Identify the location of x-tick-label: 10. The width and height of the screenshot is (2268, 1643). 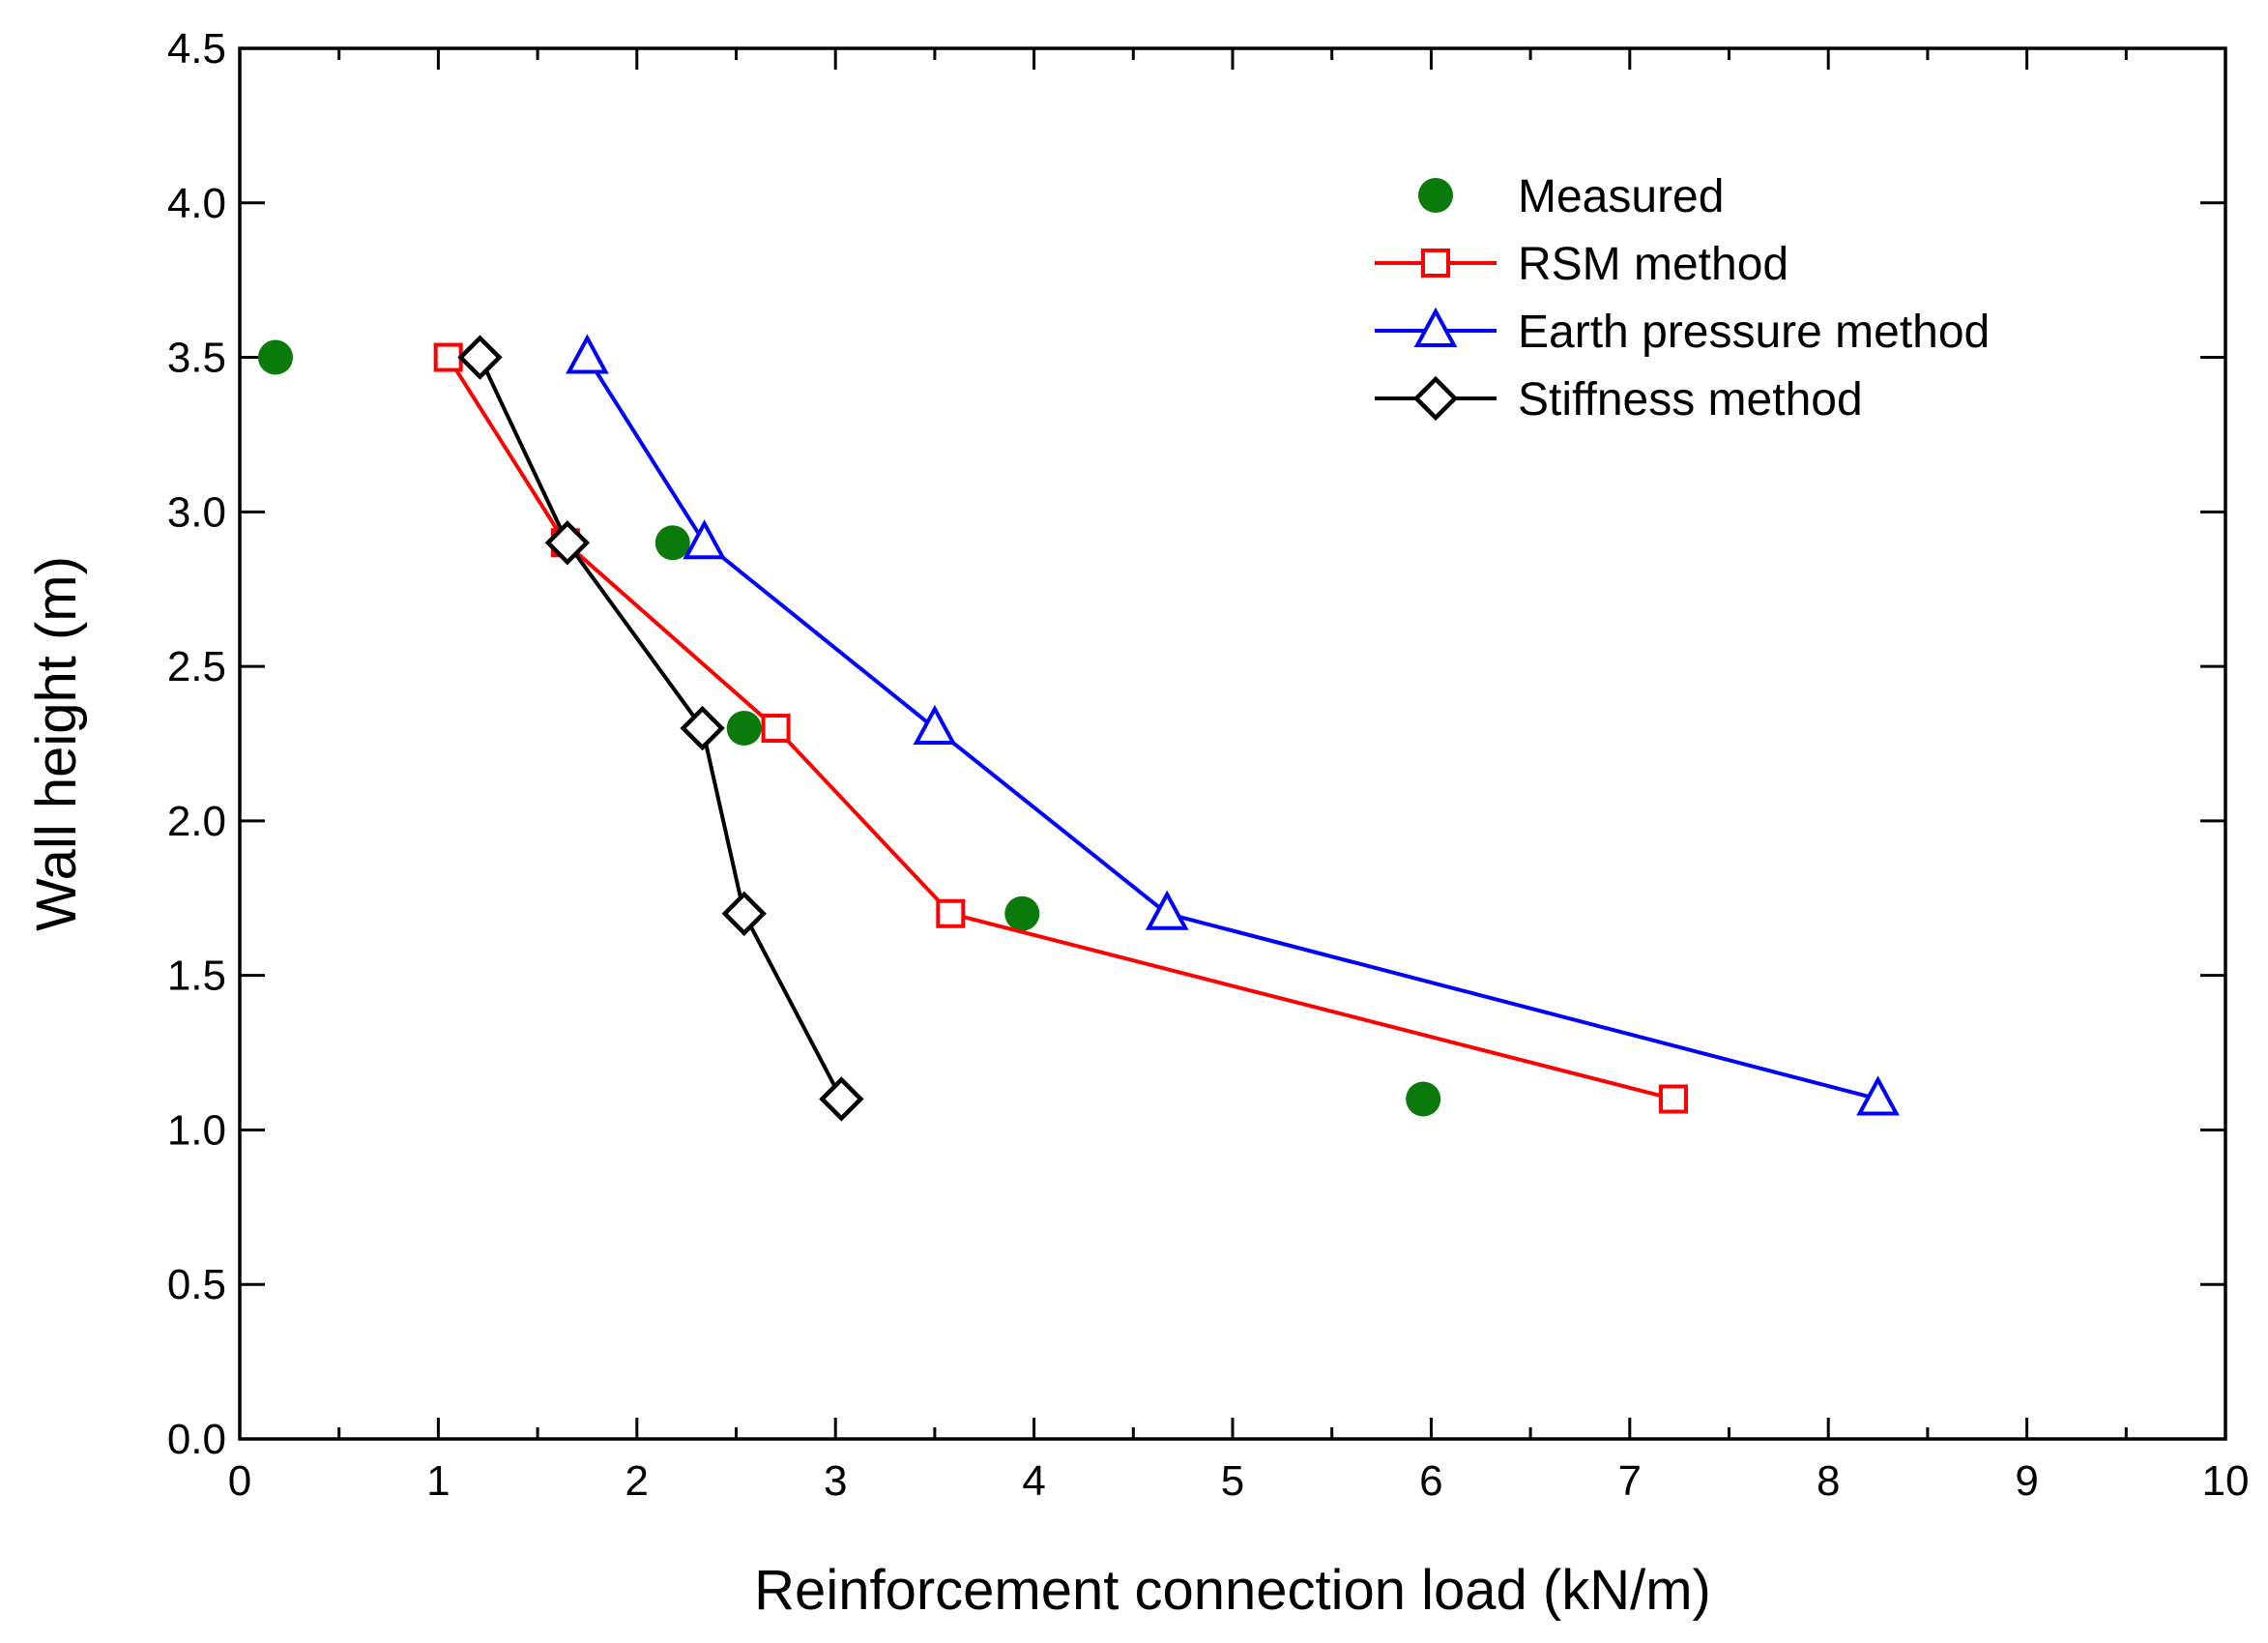
(2226, 1481).